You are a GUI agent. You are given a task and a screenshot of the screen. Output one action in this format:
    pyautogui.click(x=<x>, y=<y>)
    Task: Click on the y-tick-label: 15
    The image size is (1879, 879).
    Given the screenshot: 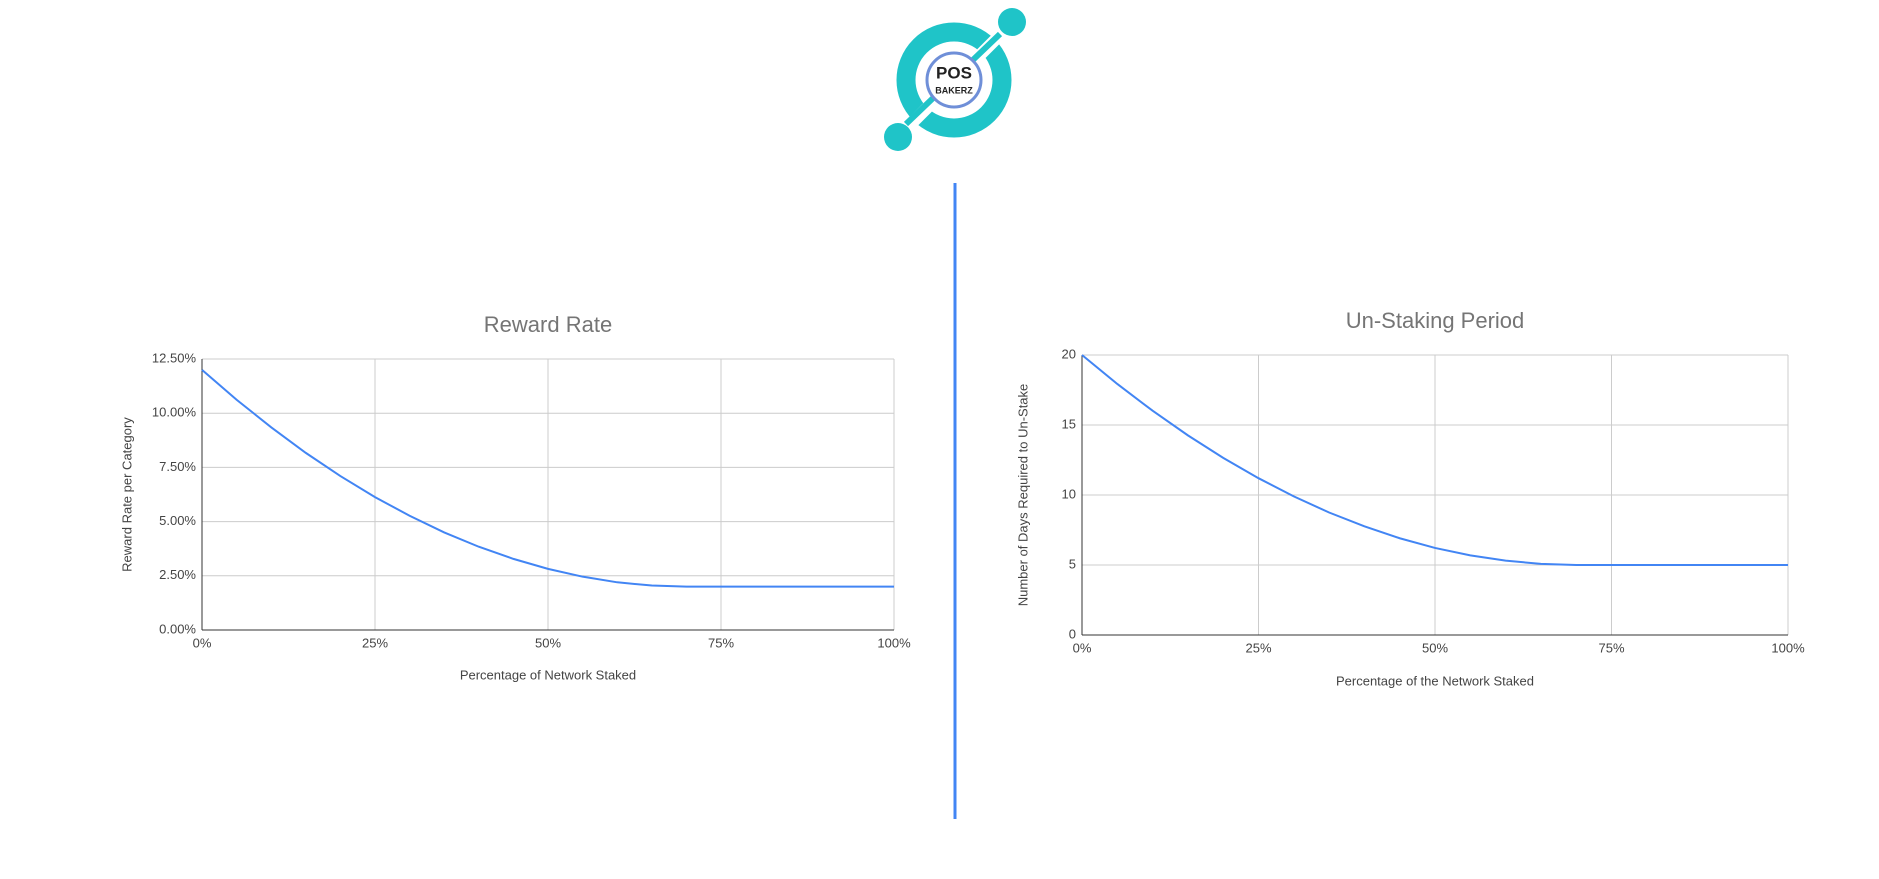 What is the action you would take?
    pyautogui.click(x=1069, y=423)
    